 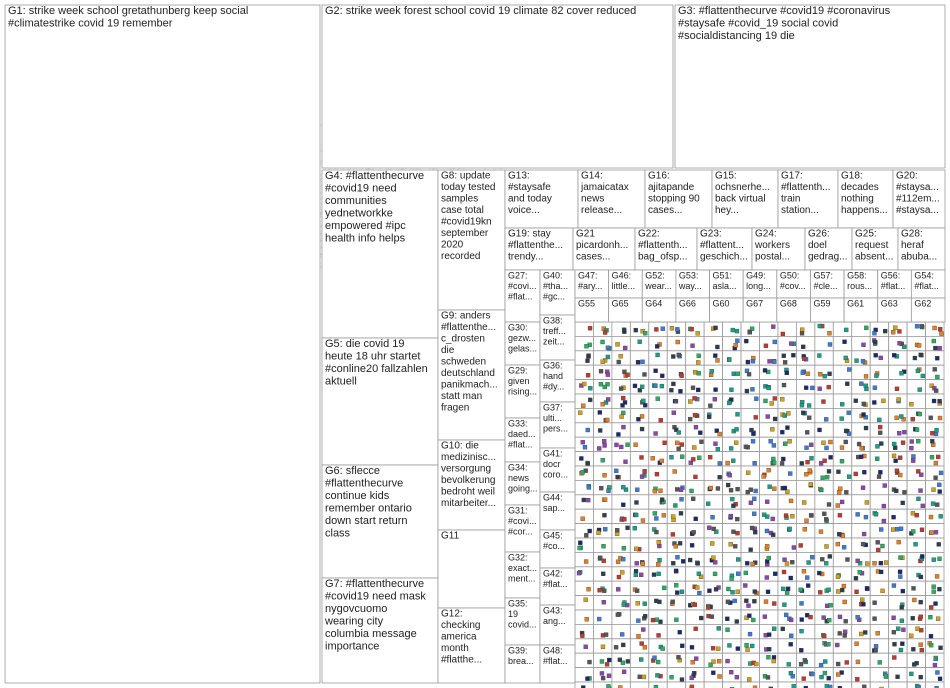 I want to click on group-label: G42:, so click(x=553, y=573).